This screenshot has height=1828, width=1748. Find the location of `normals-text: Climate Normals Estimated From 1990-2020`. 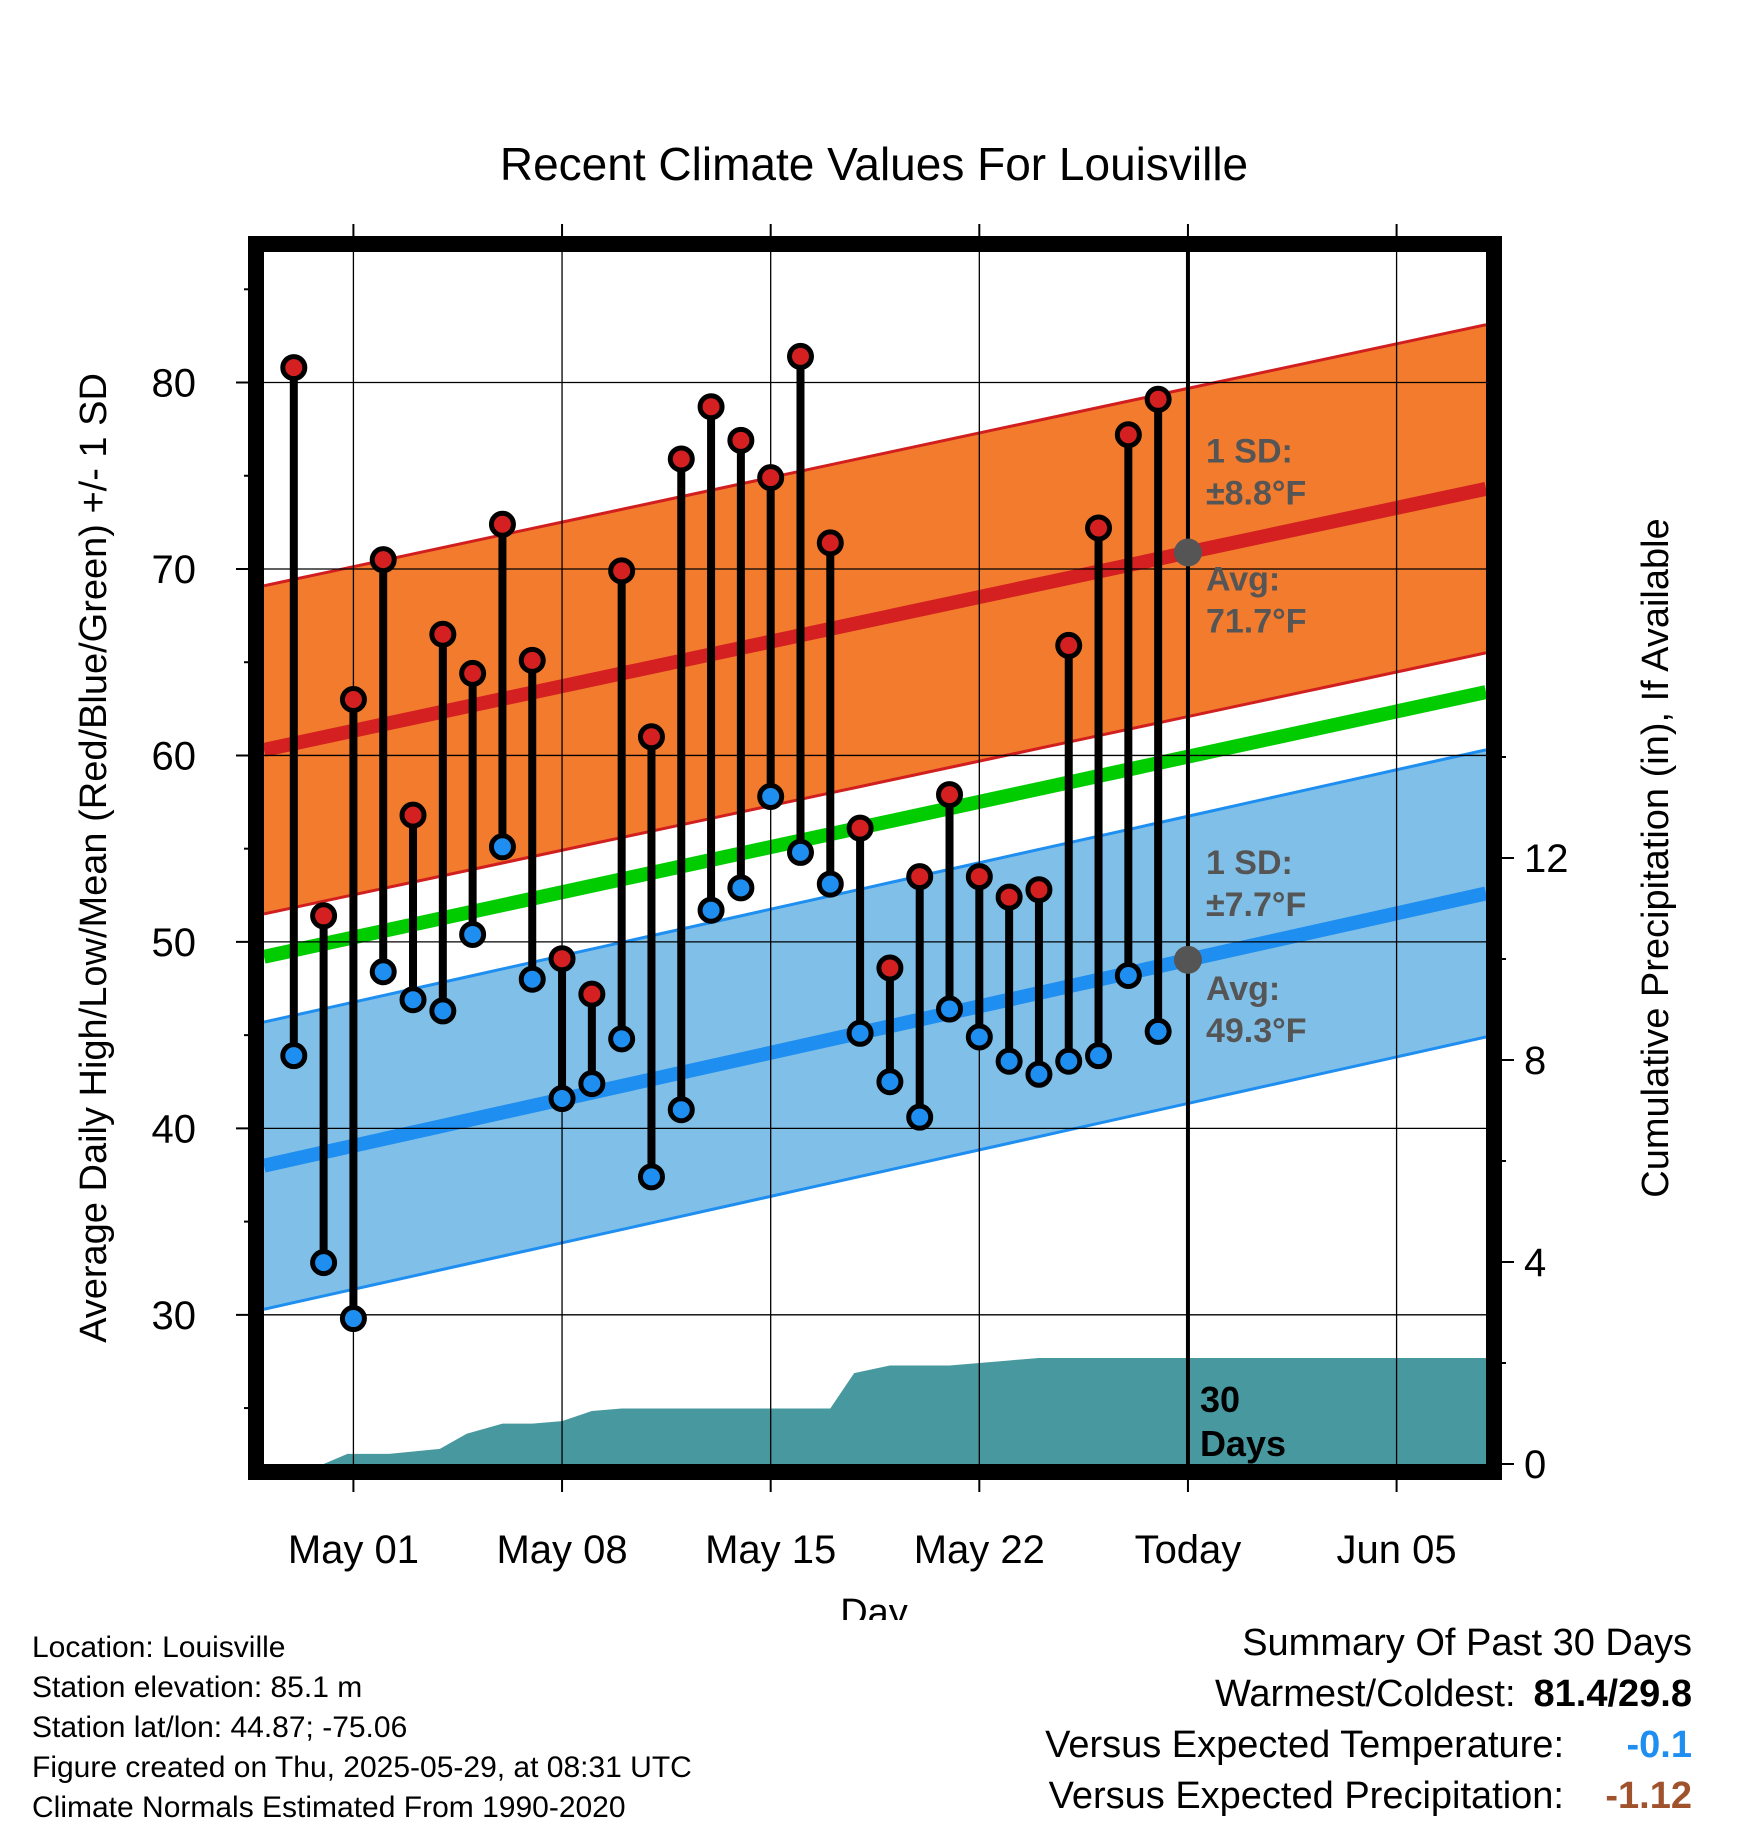

normals-text: Climate Normals Estimated From 1990-2020 is located at coordinates (329, 1807).